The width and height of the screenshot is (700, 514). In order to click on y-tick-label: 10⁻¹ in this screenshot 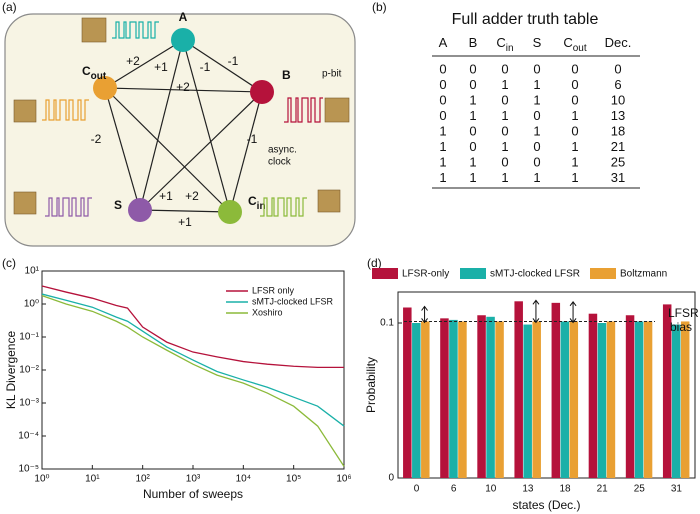, I will do `click(29, 337)`.